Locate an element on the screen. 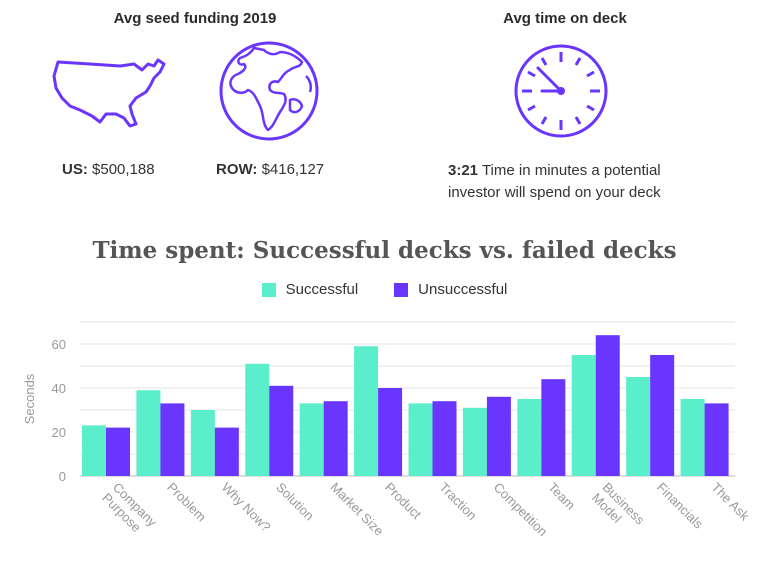 The height and width of the screenshot is (574, 769). funding-title: Avg seed funding 2019 is located at coordinates (195, 18).